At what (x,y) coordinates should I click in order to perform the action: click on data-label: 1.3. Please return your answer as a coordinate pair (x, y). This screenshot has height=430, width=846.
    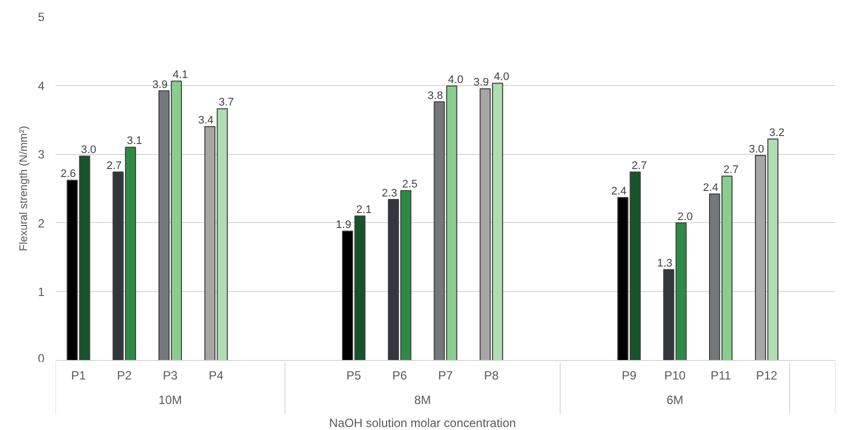
    Looking at the image, I should click on (664, 264).